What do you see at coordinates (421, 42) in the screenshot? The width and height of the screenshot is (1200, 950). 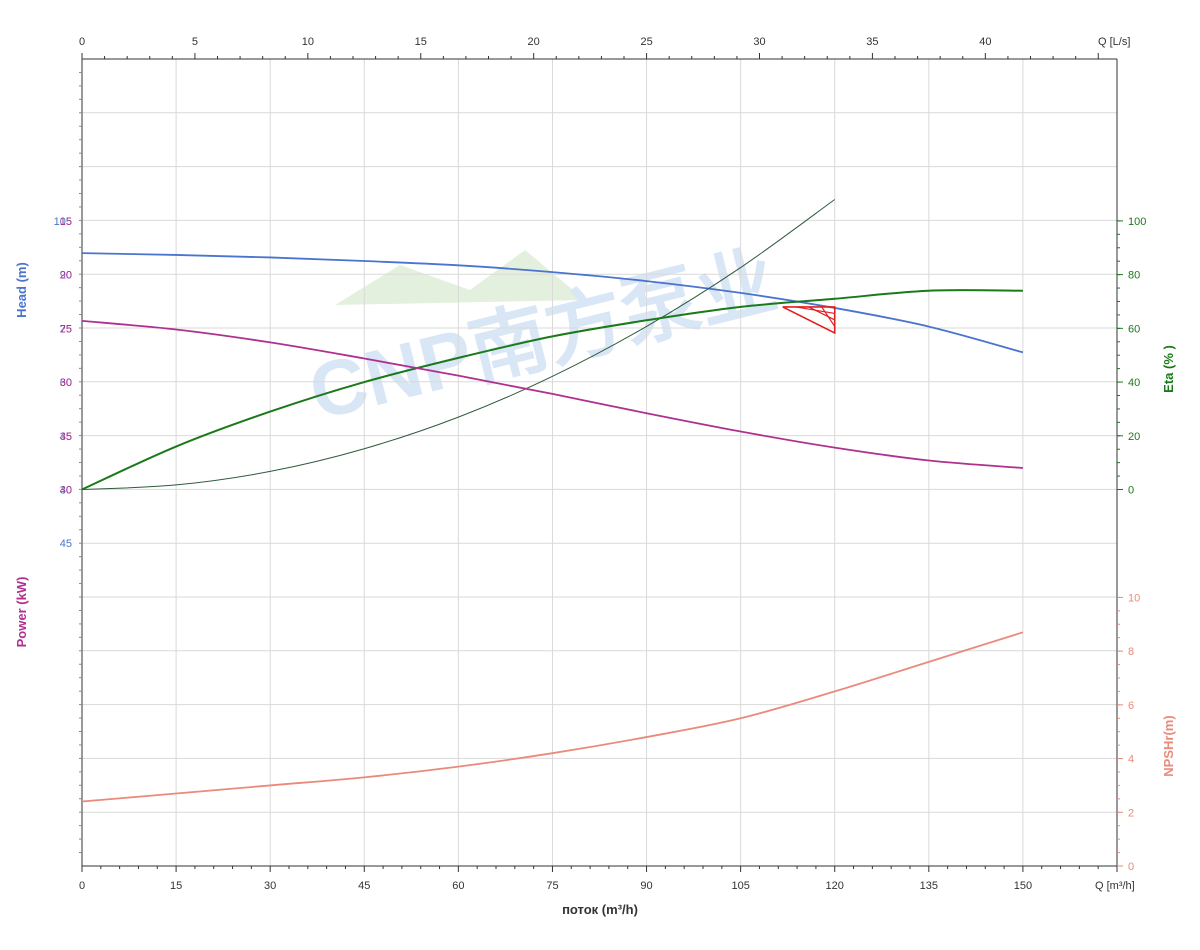 I see `x-top-tick-label: 15` at bounding box center [421, 42].